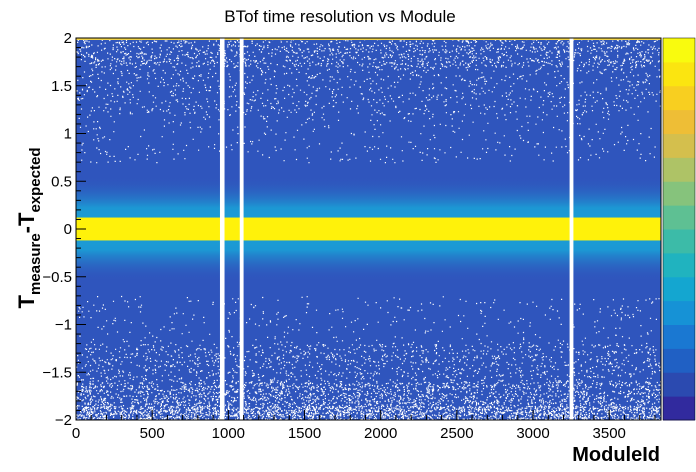 The width and height of the screenshot is (696, 472). What do you see at coordinates (380, 433) in the screenshot?
I see `x-tick-label: 2000` at bounding box center [380, 433].